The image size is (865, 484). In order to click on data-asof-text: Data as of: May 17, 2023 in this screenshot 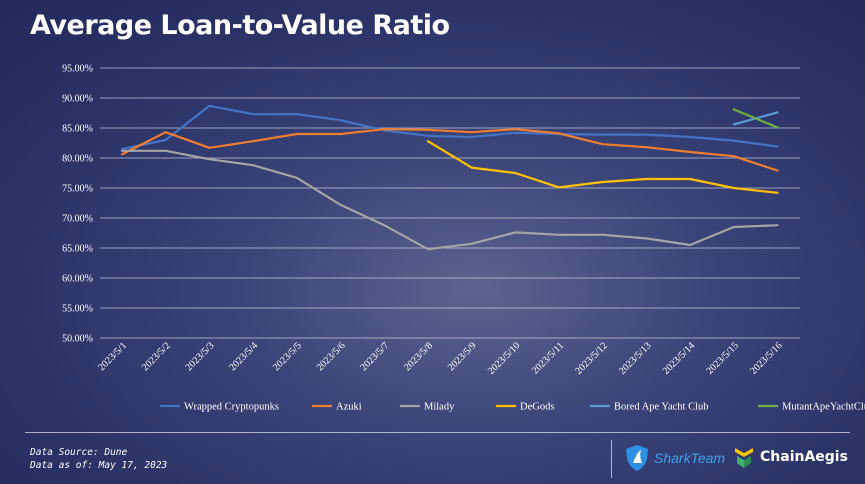, I will do `click(99, 465)`.